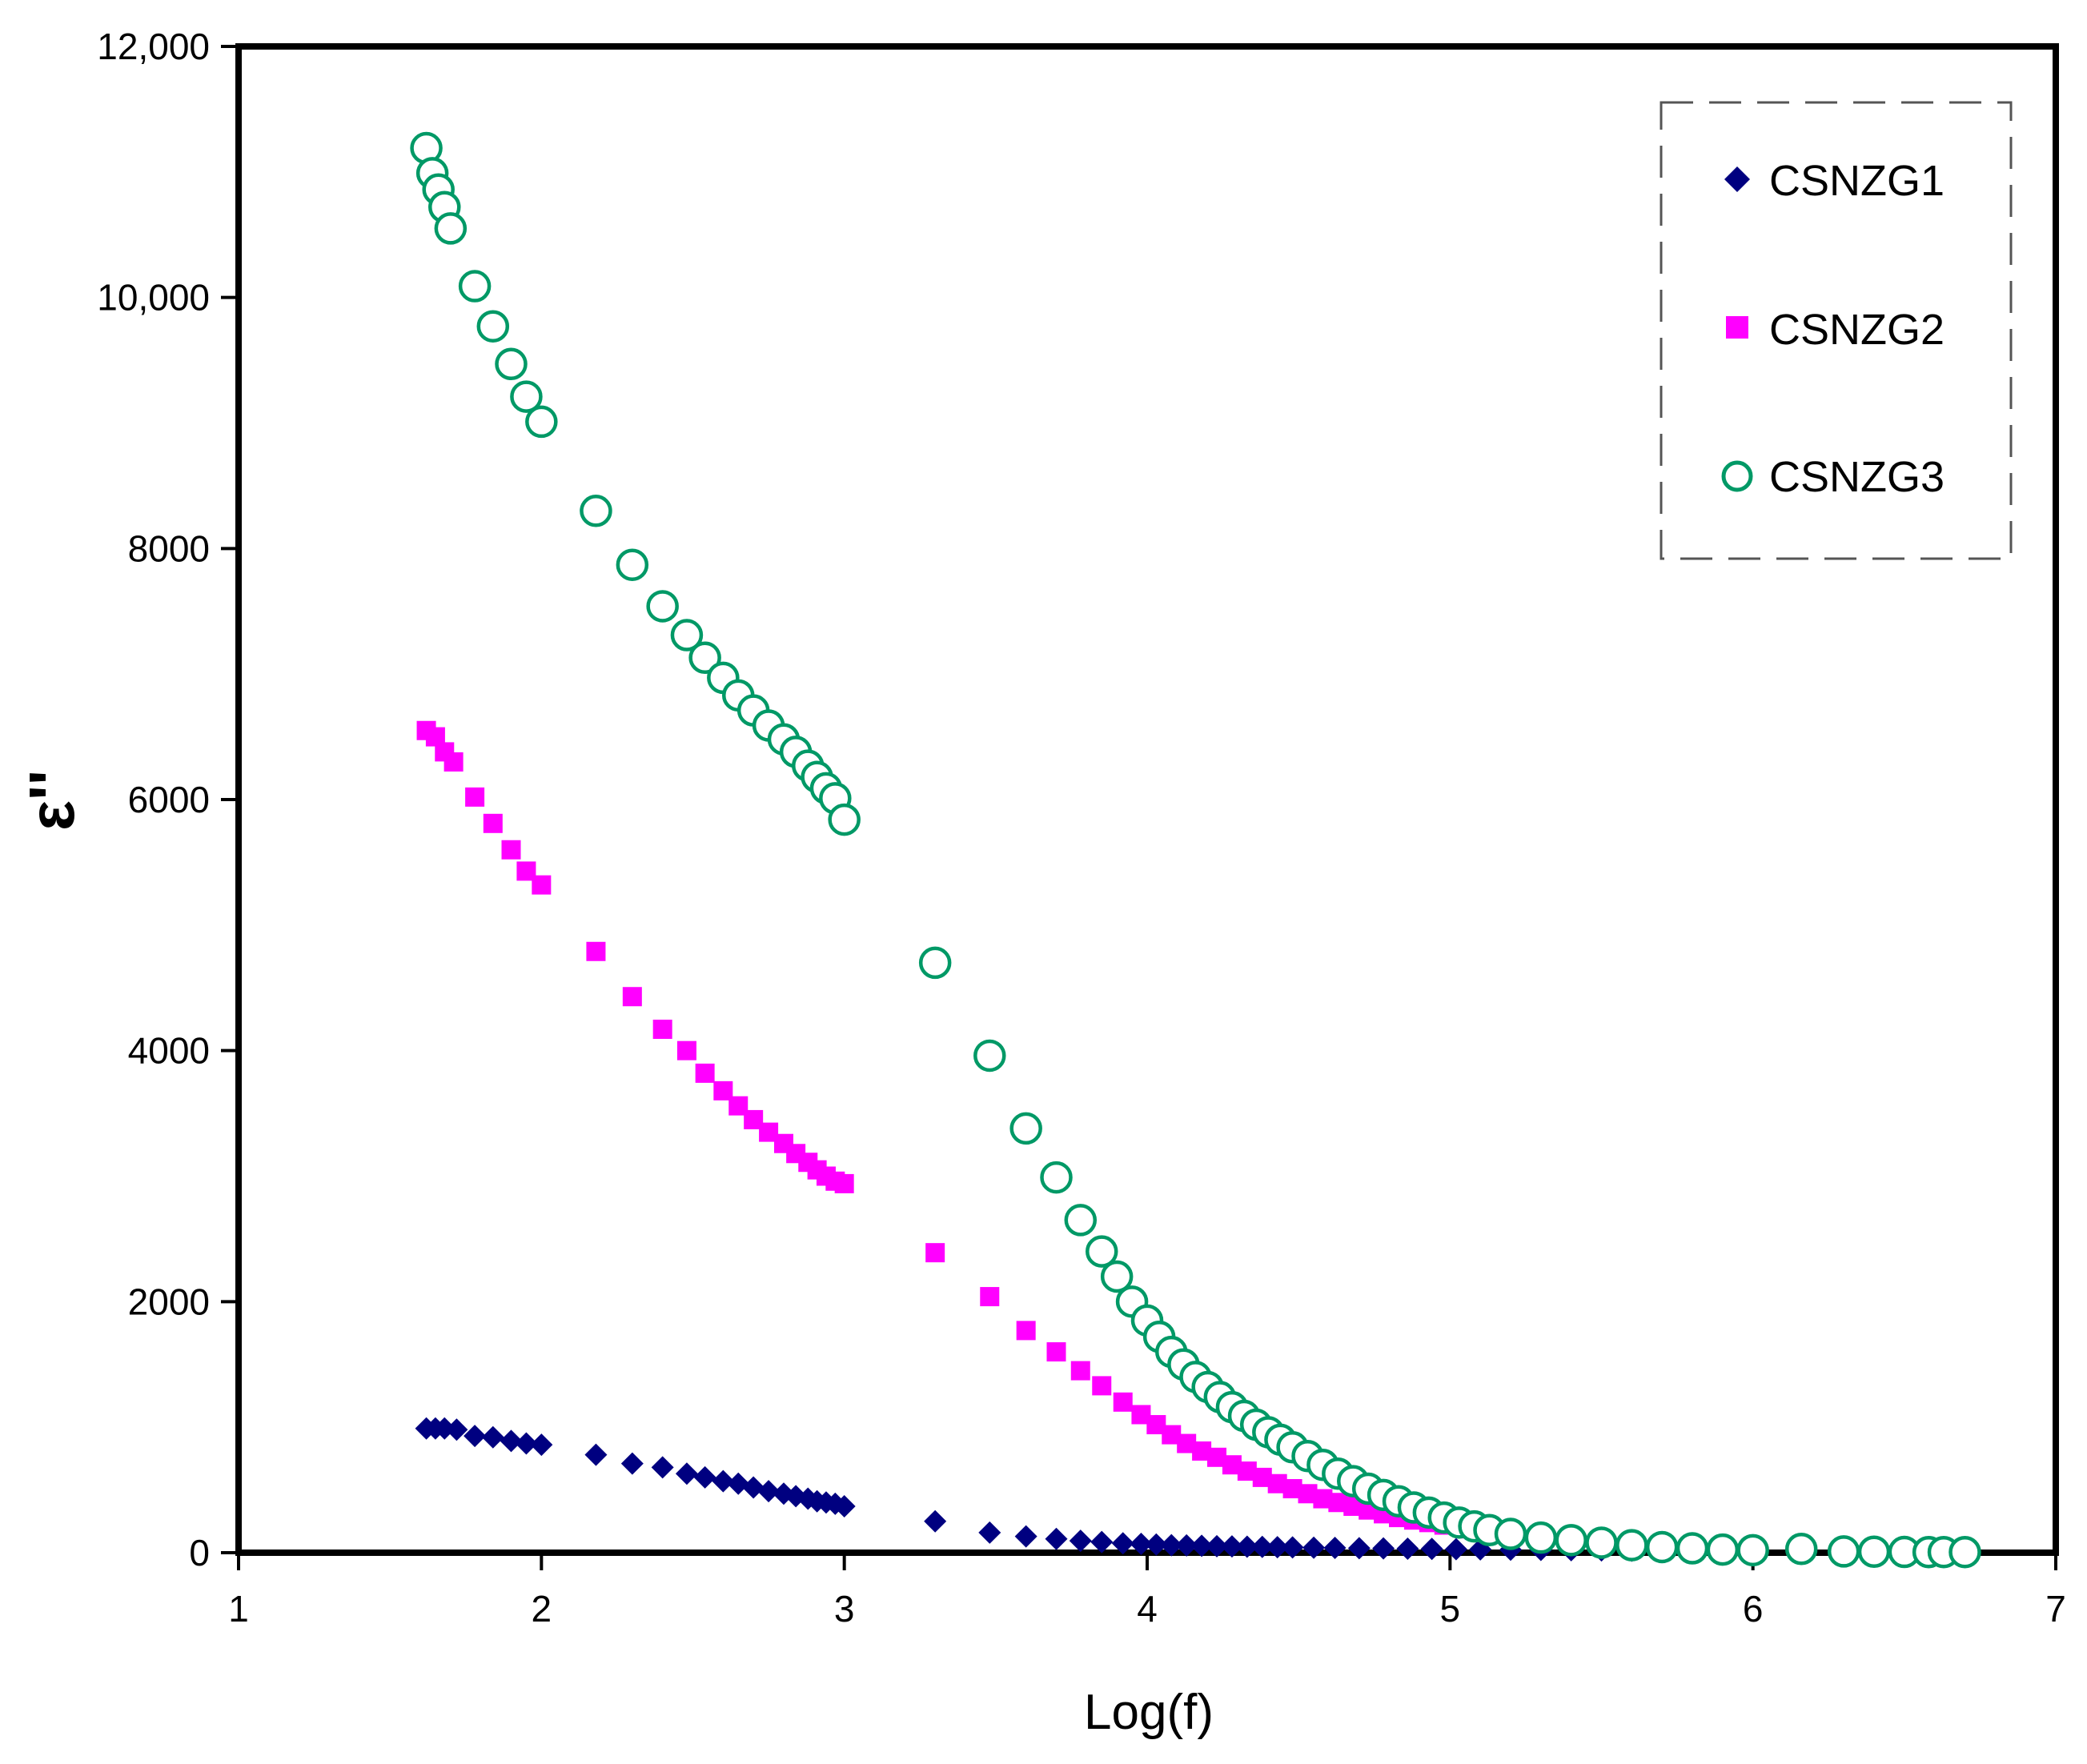 This screenshot has width=2087, height=1764. What do you see at coordinates (153, 46) in the screenshot?
I see `y-tick-label: 12,000` at bounding box center [153, 46].